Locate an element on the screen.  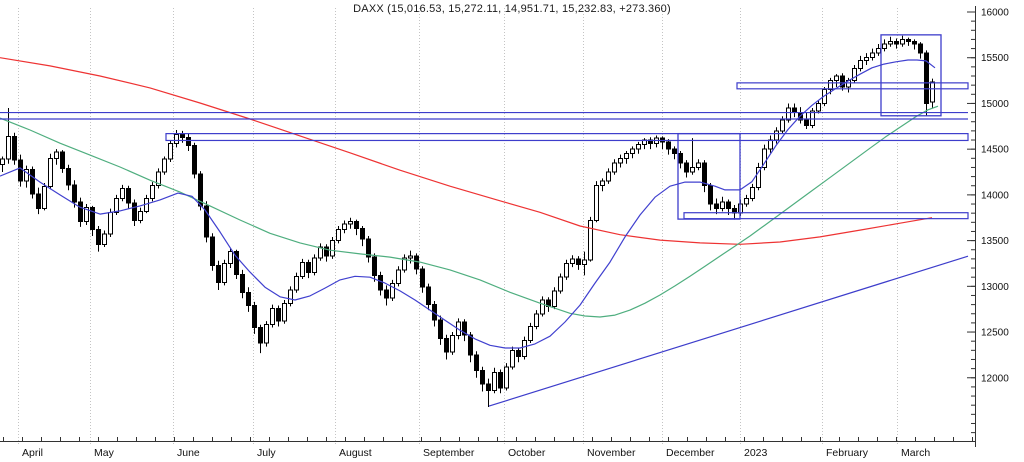
resistance-band-february is located at coordinates (852, 86).